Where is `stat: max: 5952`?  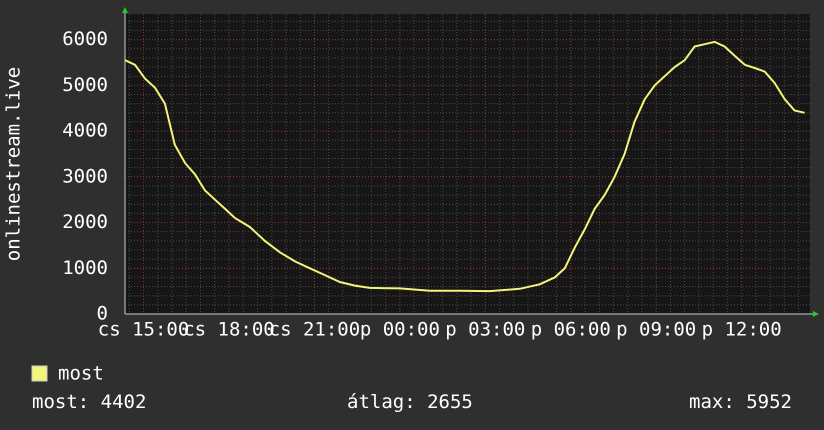
stat: max: 5952 is located at coordinates (740, 402).